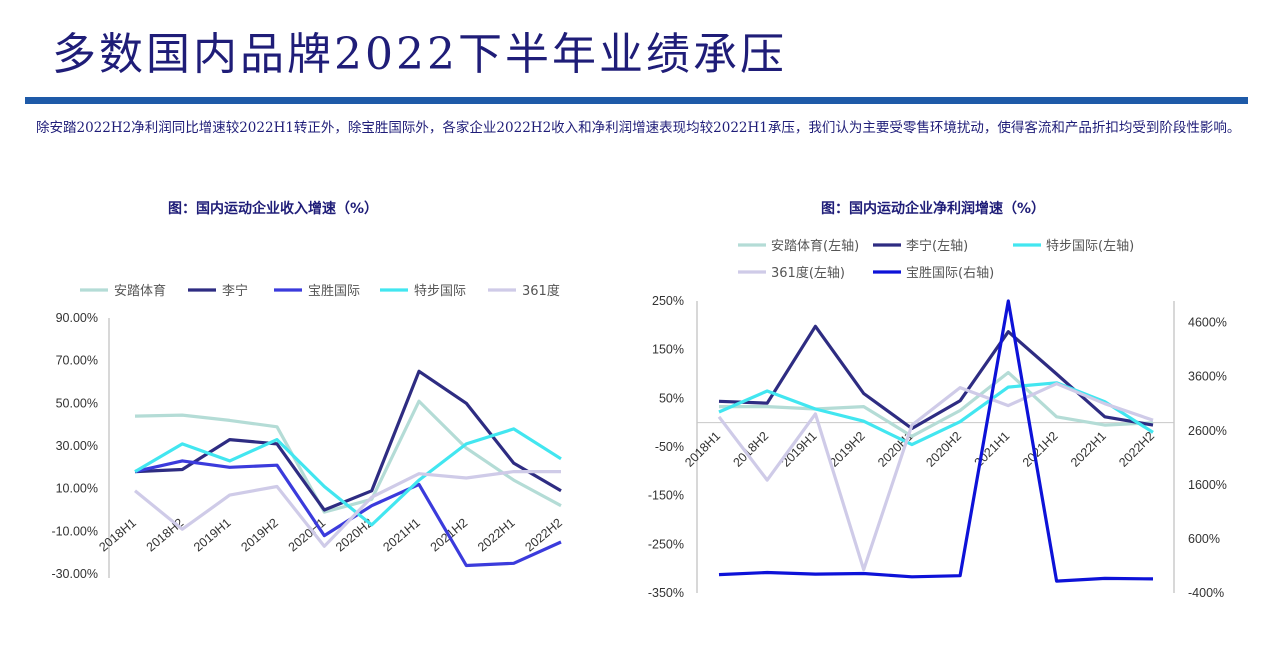 The width and height of the screenshot is (1280, 662). I want to click on left-series-line--cfcbe8, so click(347, 509).